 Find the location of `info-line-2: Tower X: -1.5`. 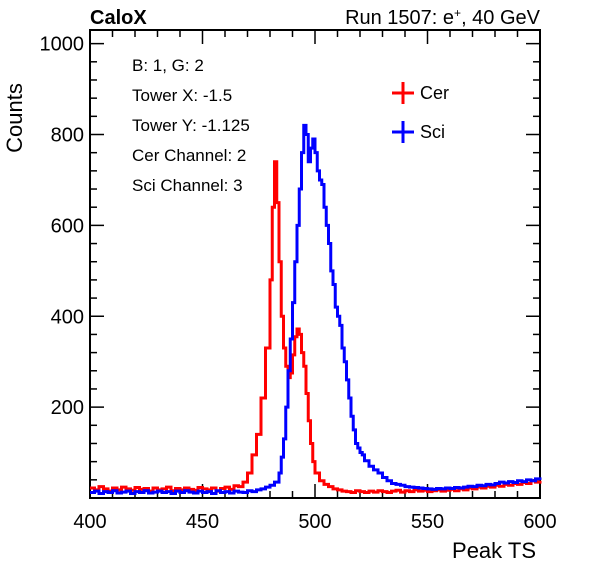

info-line-2: Tower X: -1.5 is located at coordinates (182, 95).